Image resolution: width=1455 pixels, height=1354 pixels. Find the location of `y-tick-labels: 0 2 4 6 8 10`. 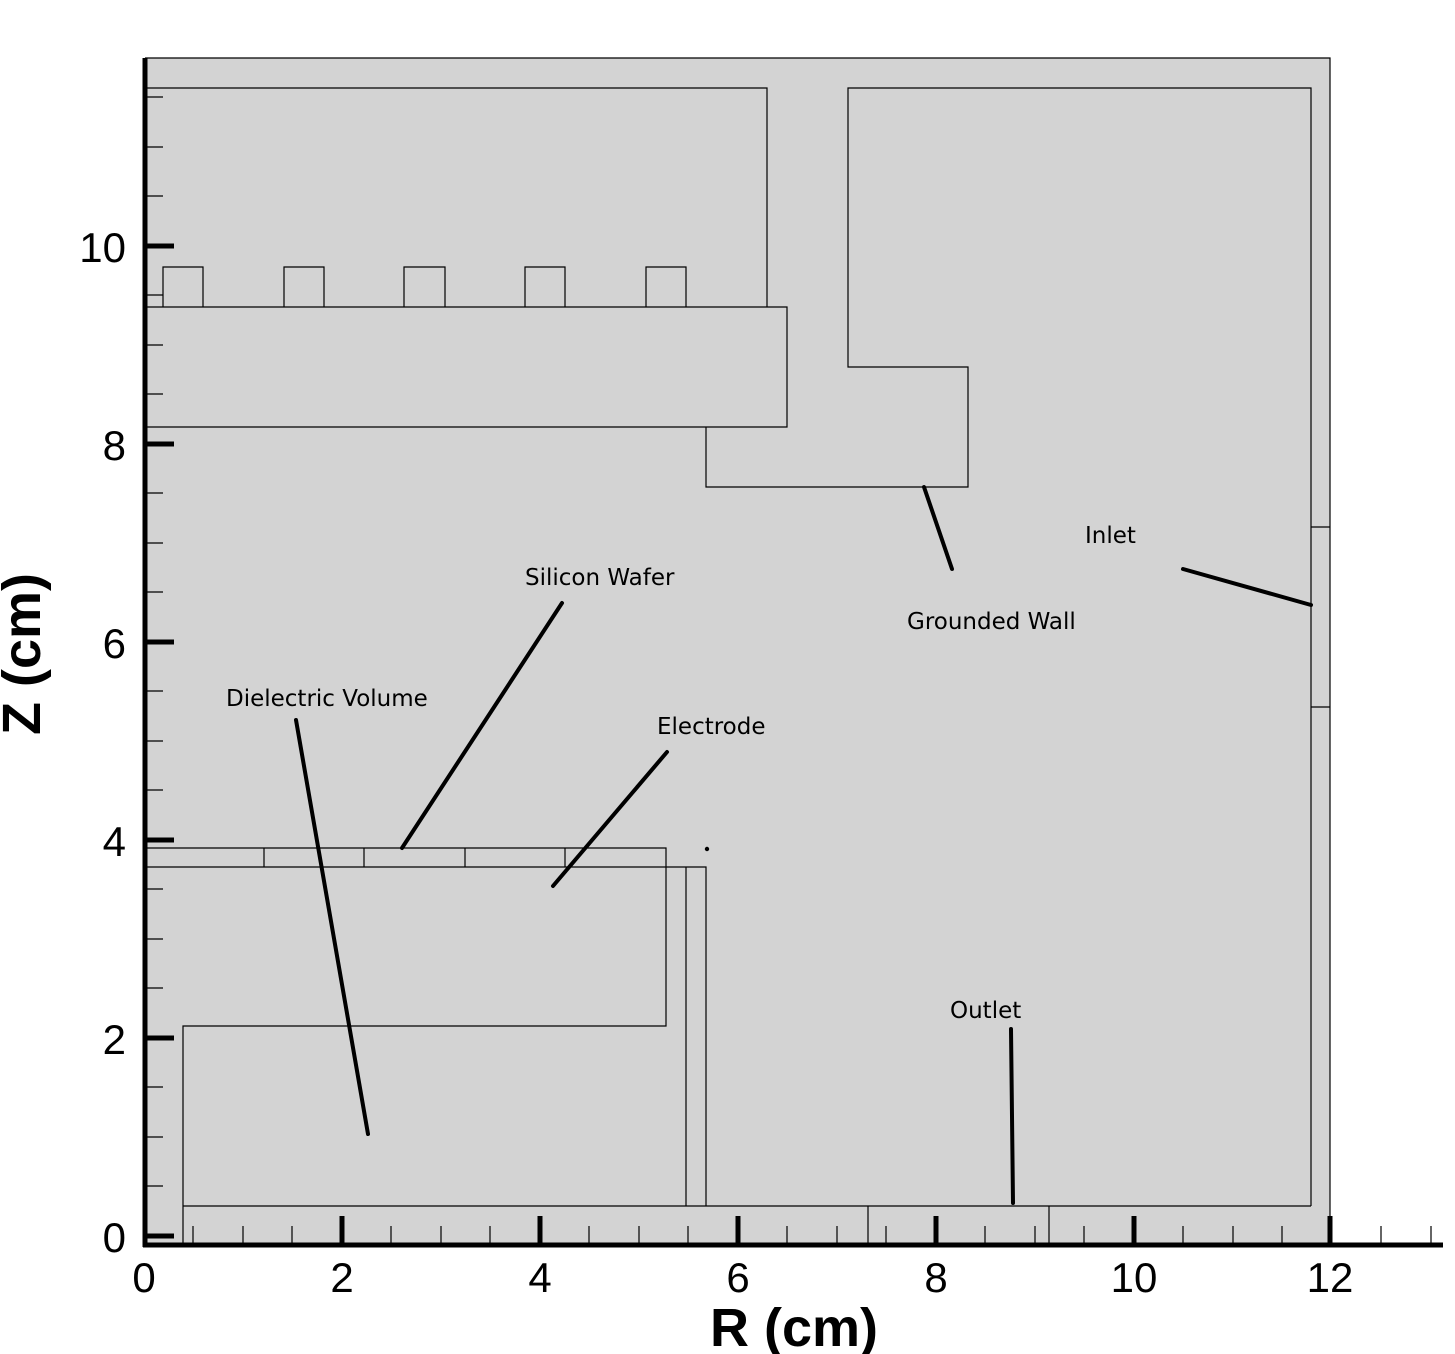

y-tick-labels: 0 2 4 6 8 10 is located at coordinates (102, 742).